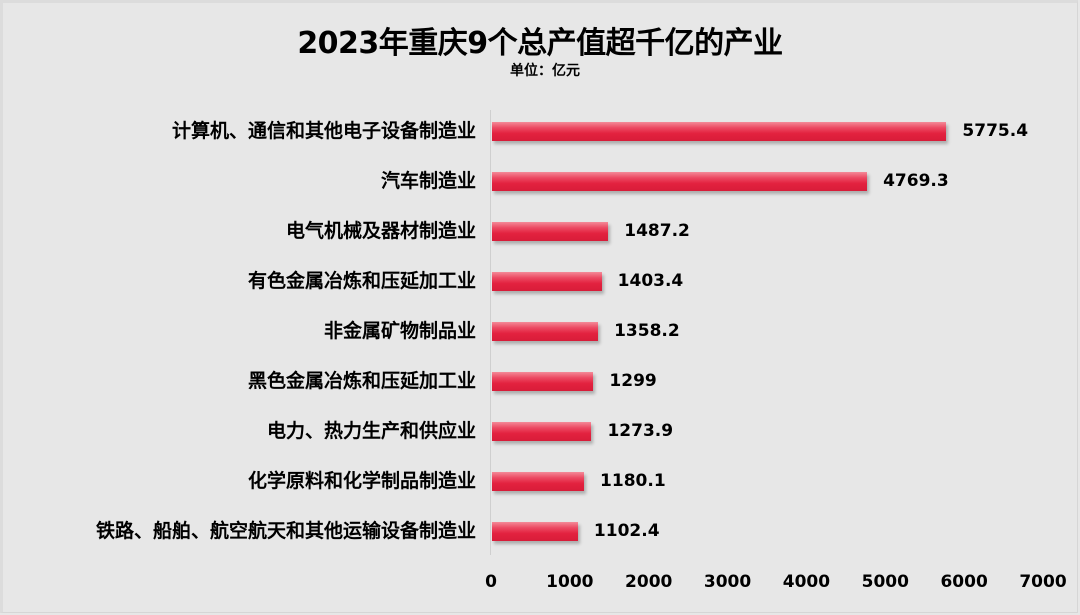 This screenshot has width=1080, height=615. I want to click on category-label: 电气机械及器材制造业, so click(380, 231).